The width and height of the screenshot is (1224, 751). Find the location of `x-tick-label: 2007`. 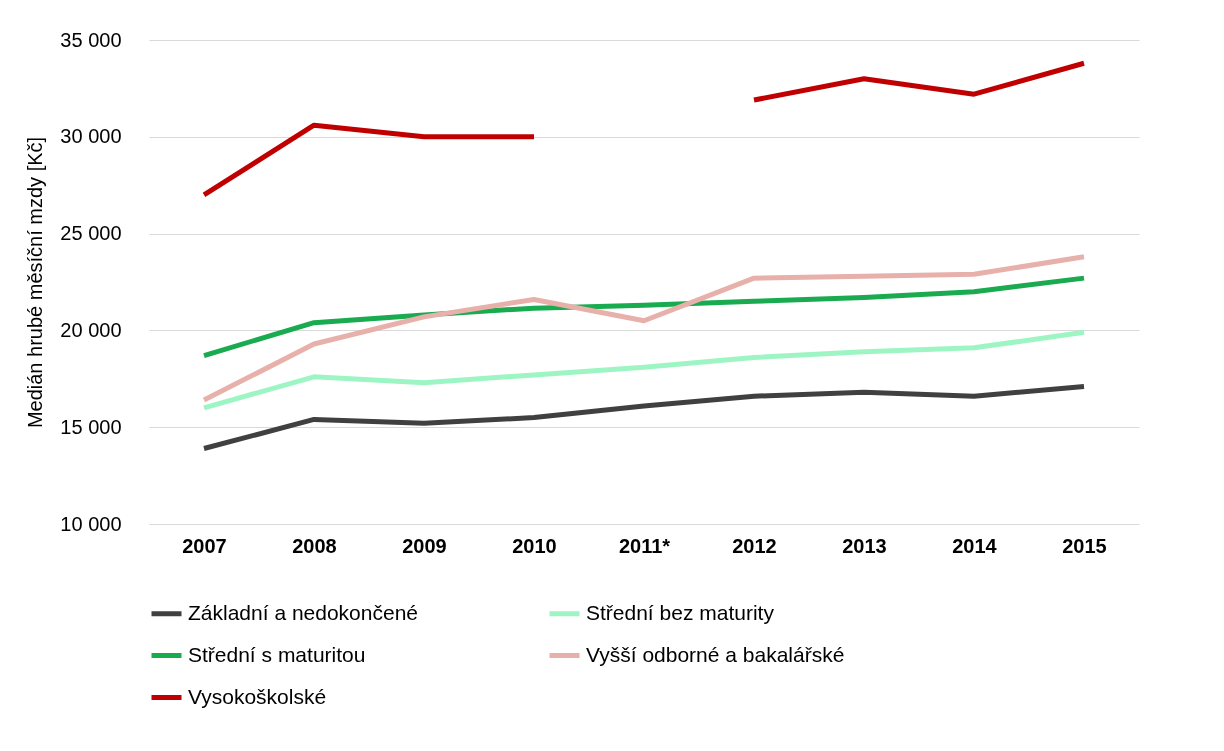

x-tick-label: 2007 is located at coordinates (204, 545).